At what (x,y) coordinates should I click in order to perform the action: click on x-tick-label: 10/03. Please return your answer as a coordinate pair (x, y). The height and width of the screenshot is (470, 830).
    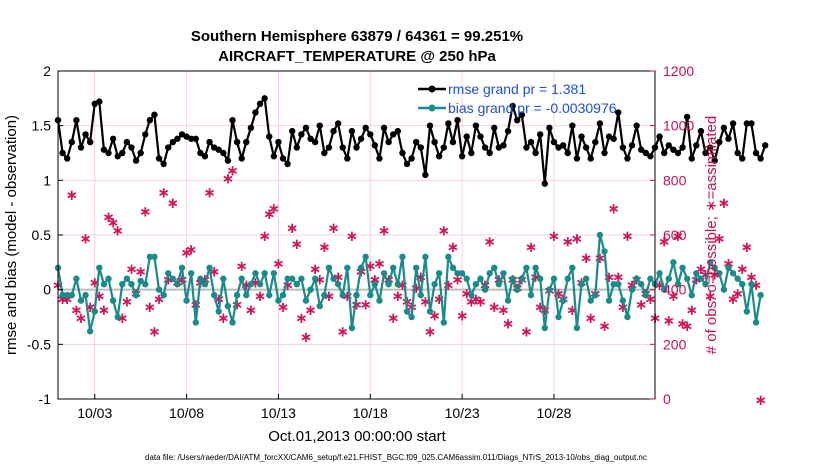
    Looking at the image, I should click on (94, 413).